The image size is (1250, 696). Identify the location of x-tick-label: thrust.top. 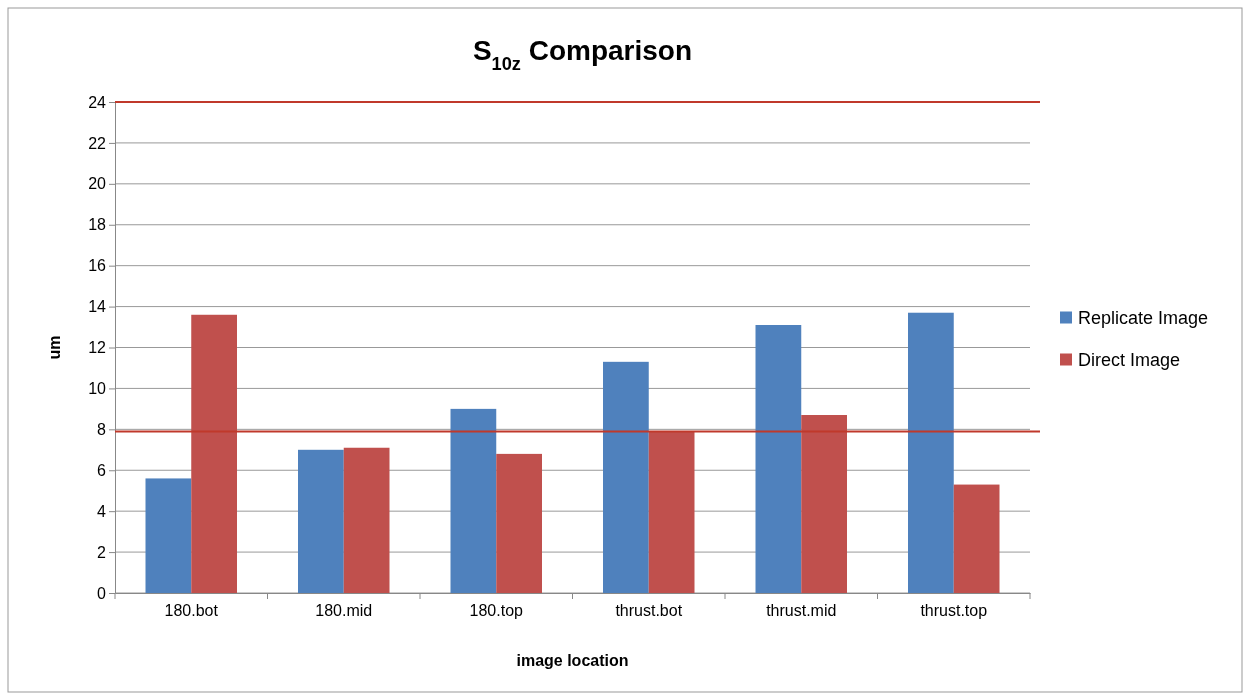
(954, 611).